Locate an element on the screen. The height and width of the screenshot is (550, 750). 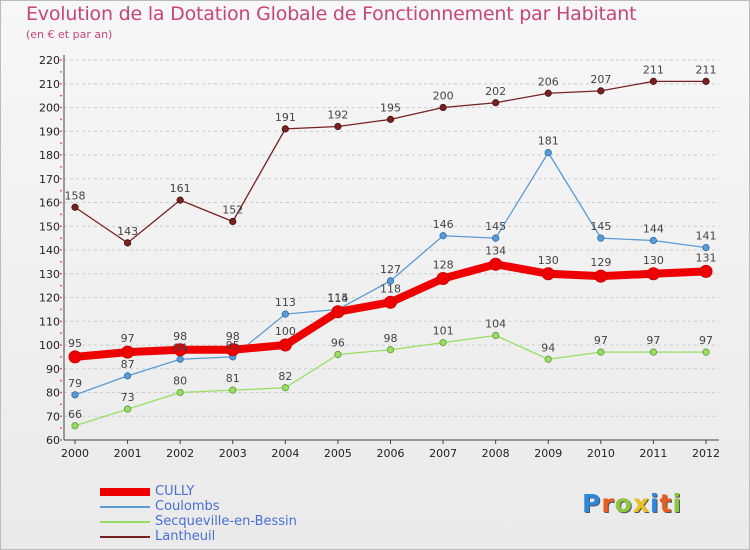
x-tick-label: 2004 is located at coordinates (285, 453).